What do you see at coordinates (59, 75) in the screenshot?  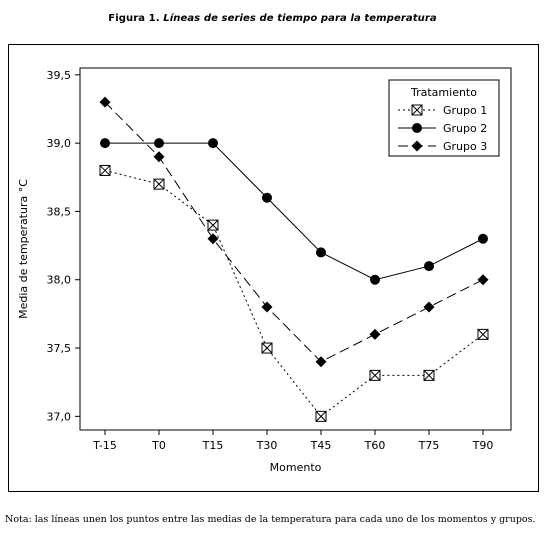 I see `y-tick-label: 39,5` at bounding box center [59, 75].